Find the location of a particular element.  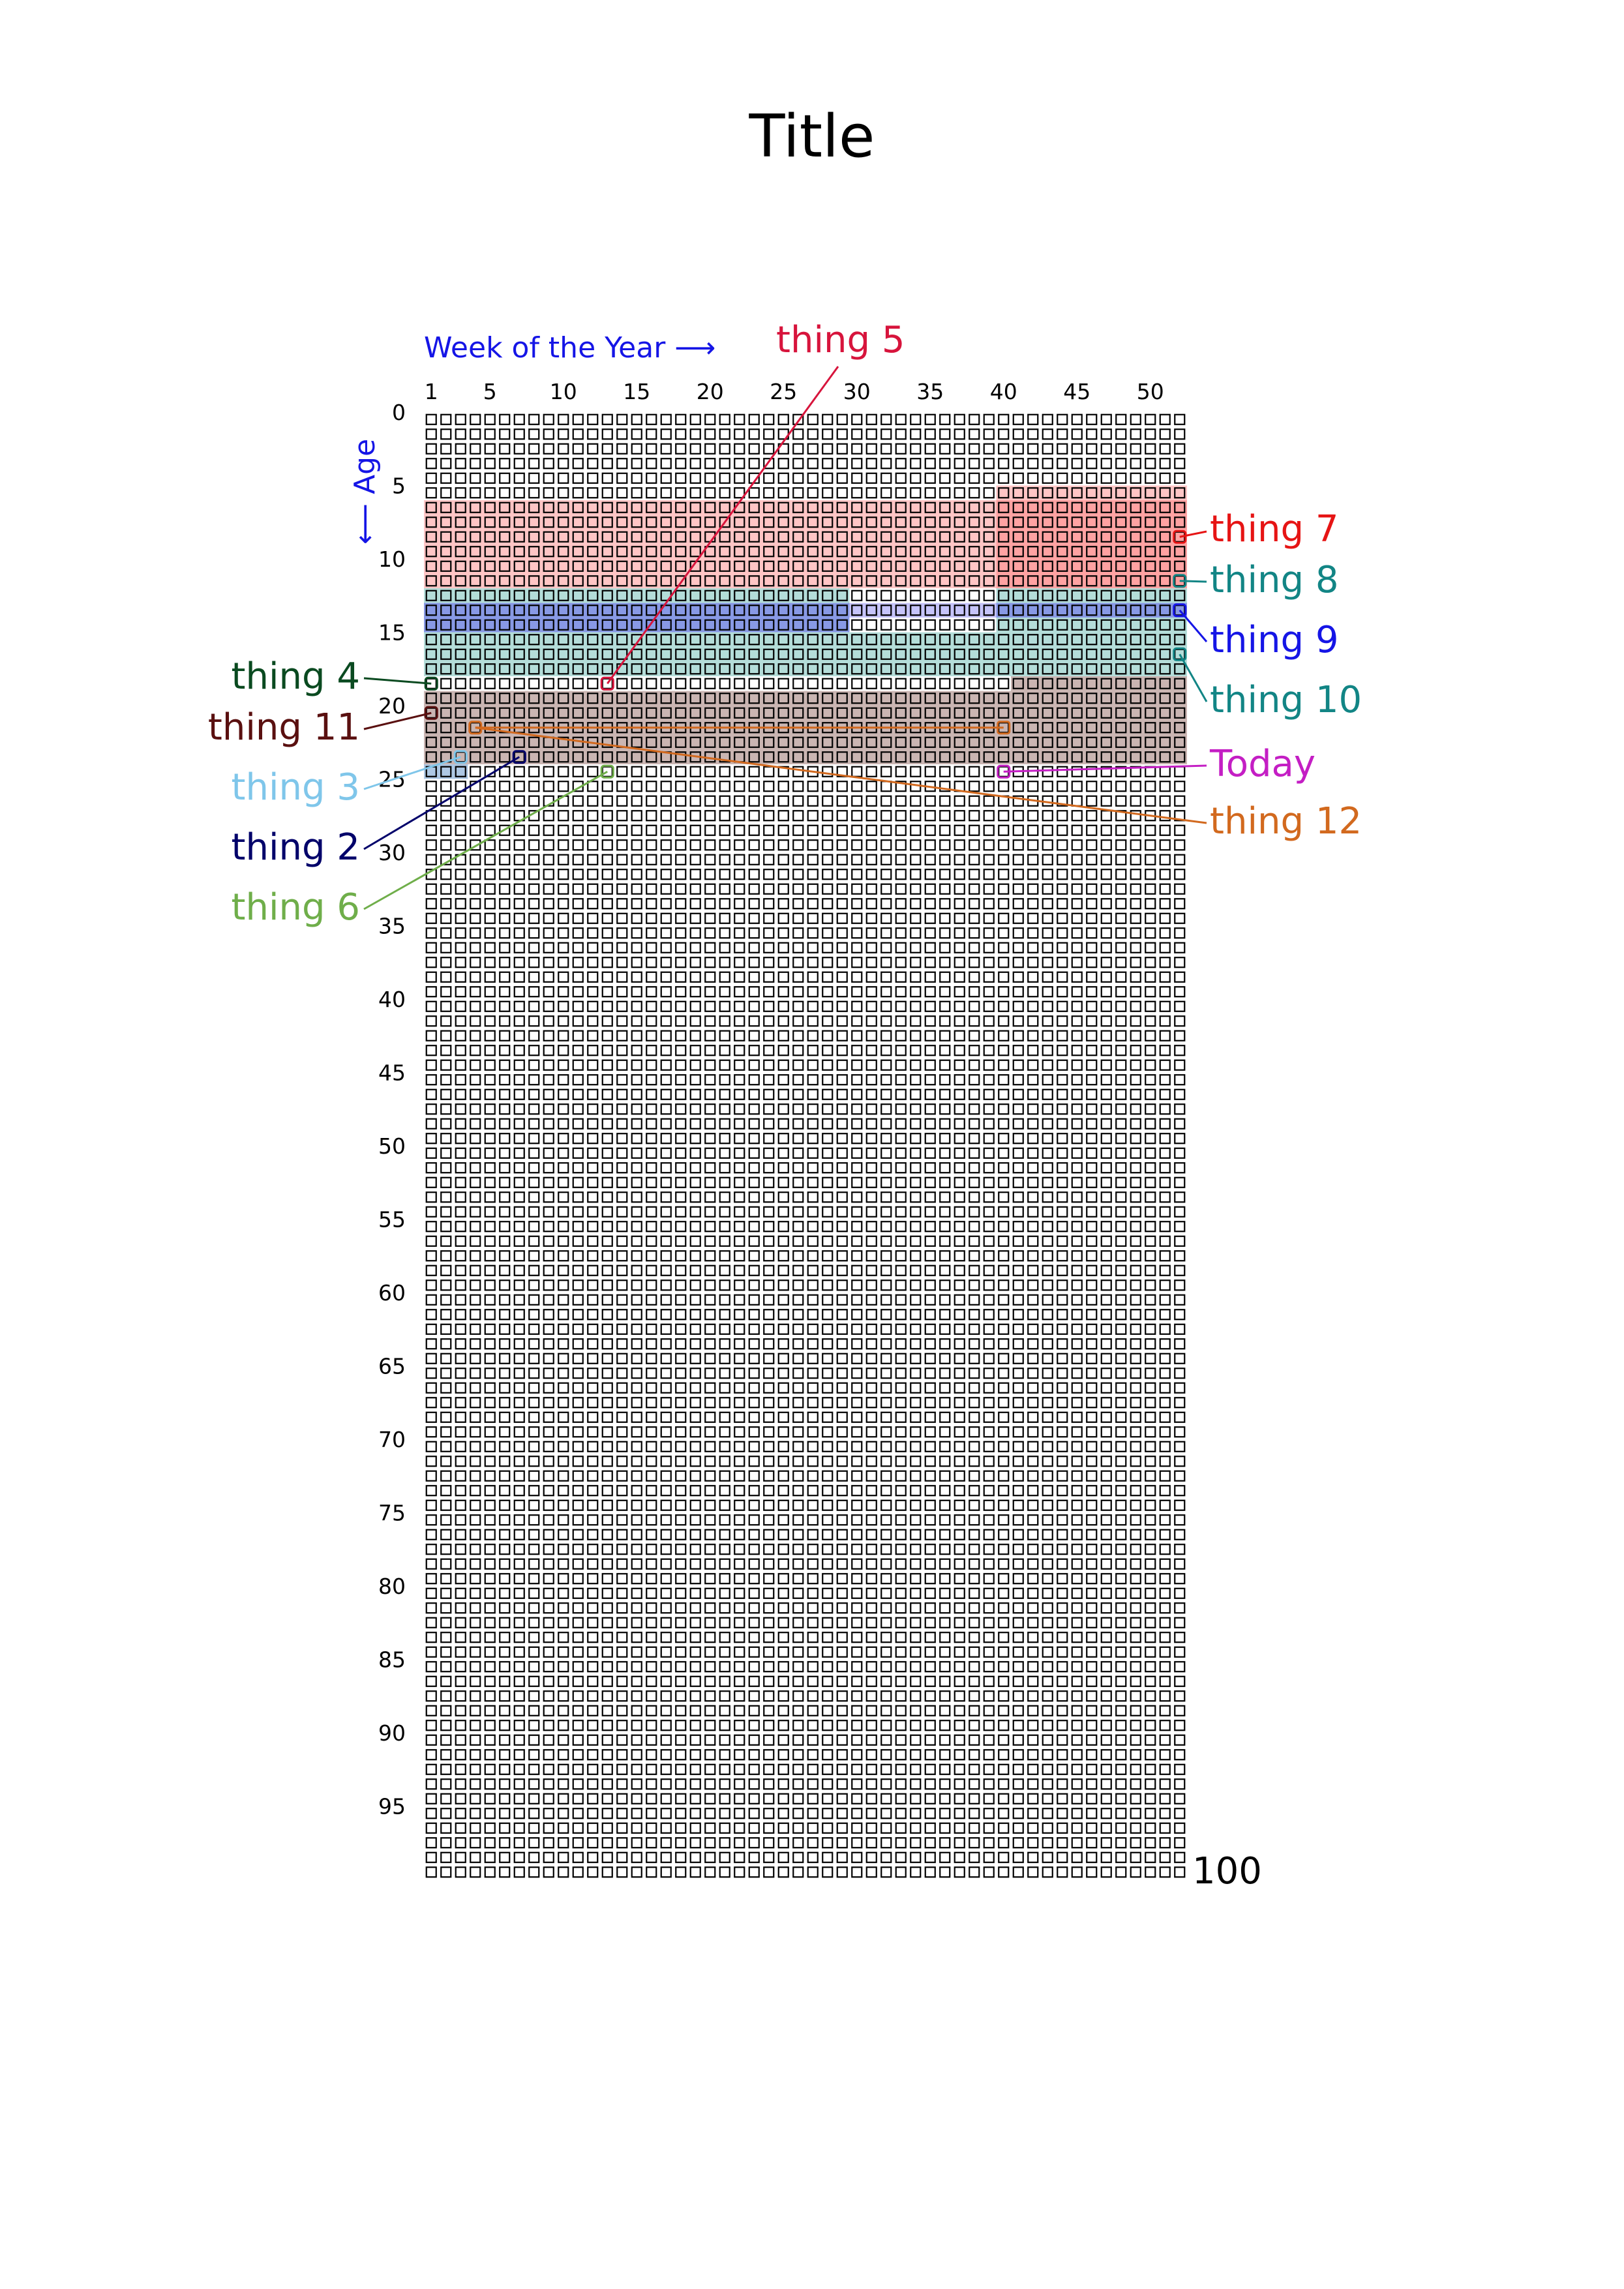

x-tick-label: 10 is located at coordinates (563, 391).